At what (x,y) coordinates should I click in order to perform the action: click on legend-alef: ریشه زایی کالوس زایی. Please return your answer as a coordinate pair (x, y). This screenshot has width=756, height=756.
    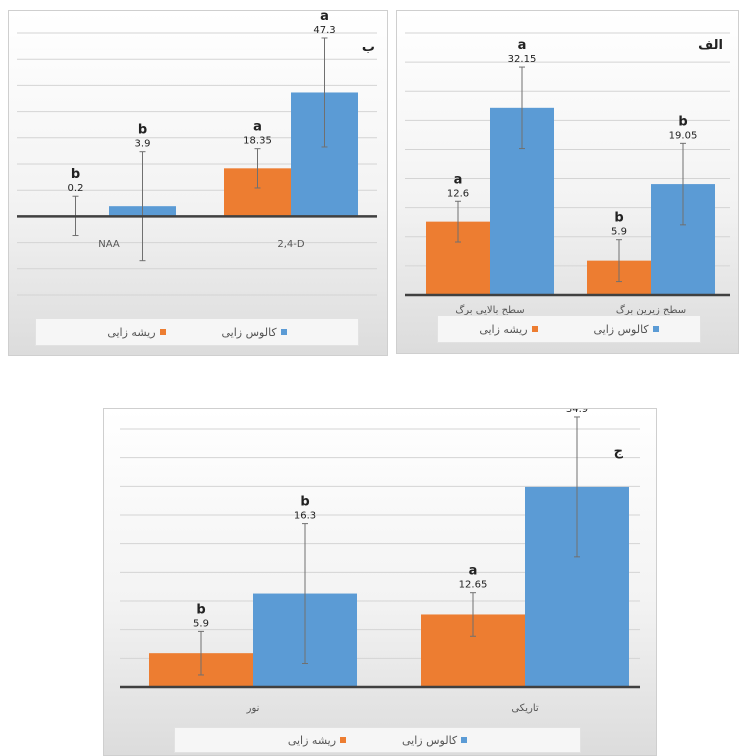
    Looking at the image, I should click on (569, 329).